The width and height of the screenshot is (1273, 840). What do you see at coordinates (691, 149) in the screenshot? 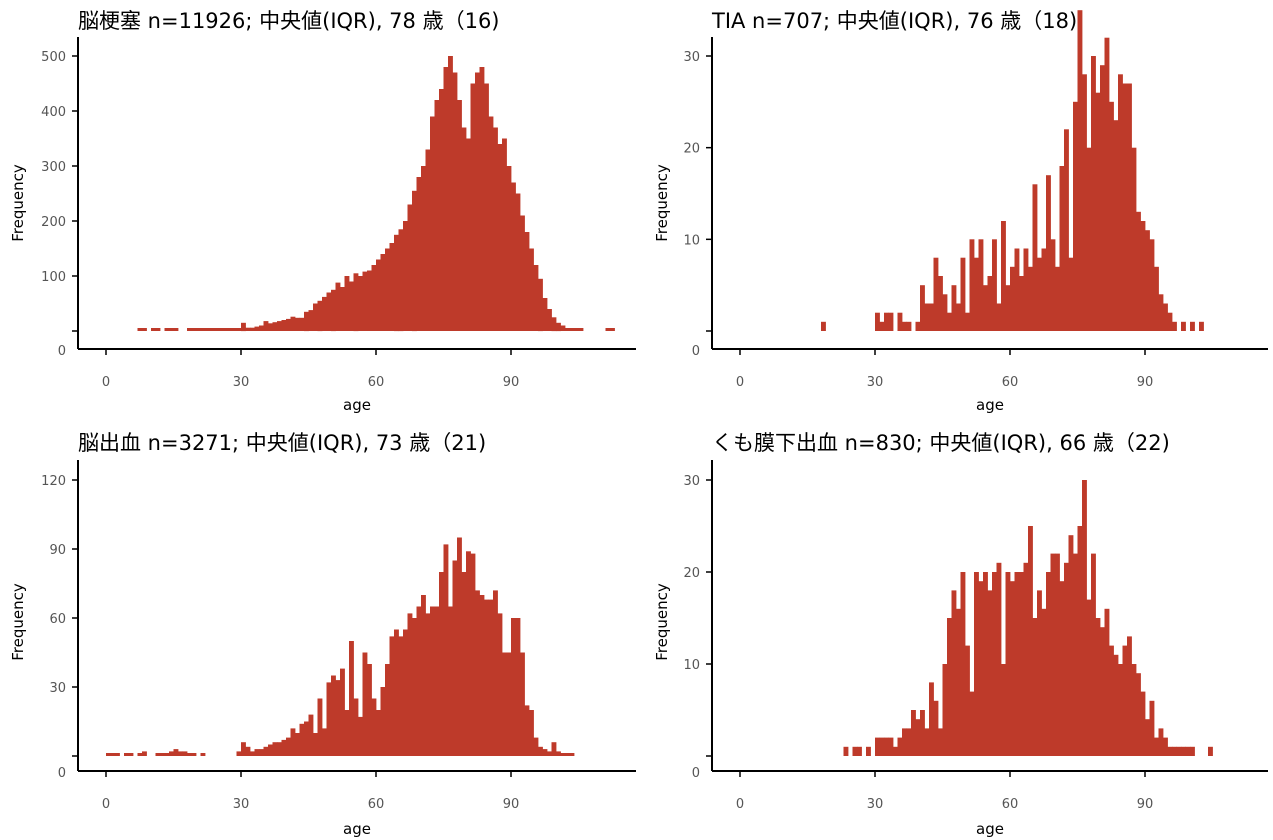
I see `y-tick-label: 20` at bounding box center [691, 149].